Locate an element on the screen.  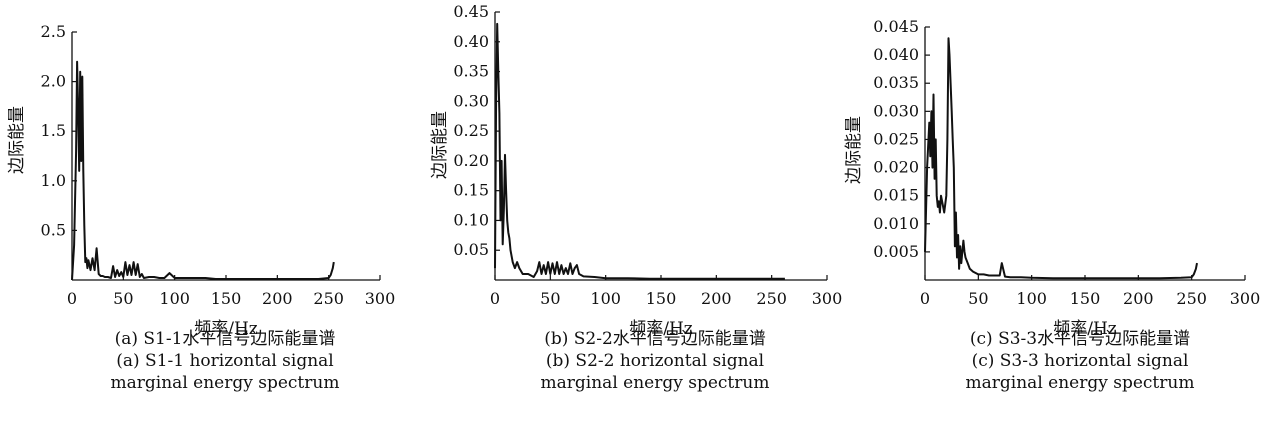
y-tick-label: 0.040 is located at coordinates (896, 54).